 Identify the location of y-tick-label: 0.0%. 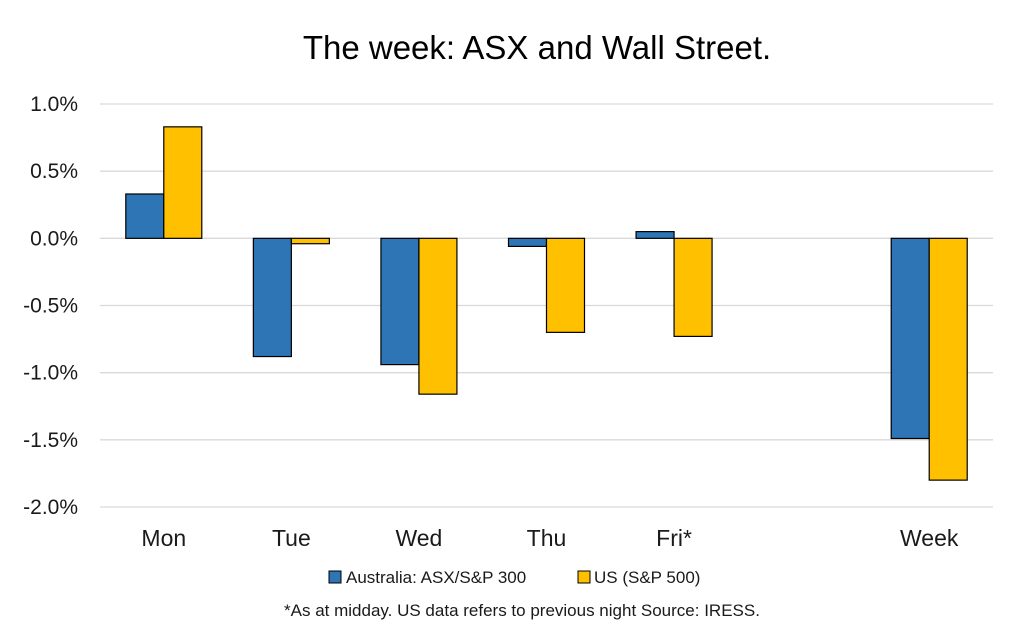
(54, 238).